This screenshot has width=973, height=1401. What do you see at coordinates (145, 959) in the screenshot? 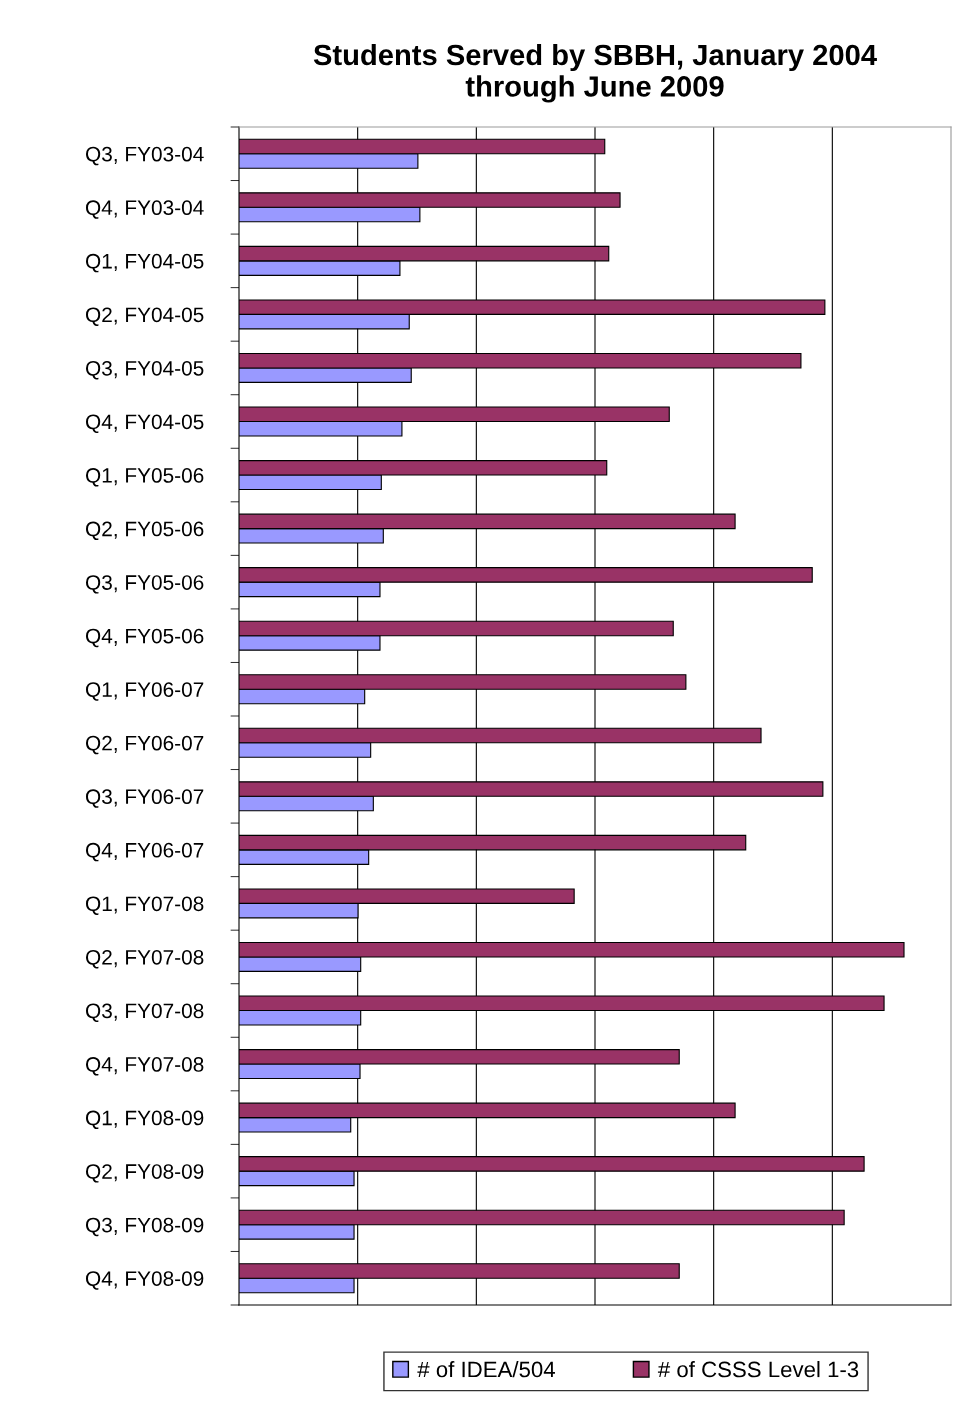
I see `y-tick-label: Q2, FY07-08` at bounding box center [145, 959].